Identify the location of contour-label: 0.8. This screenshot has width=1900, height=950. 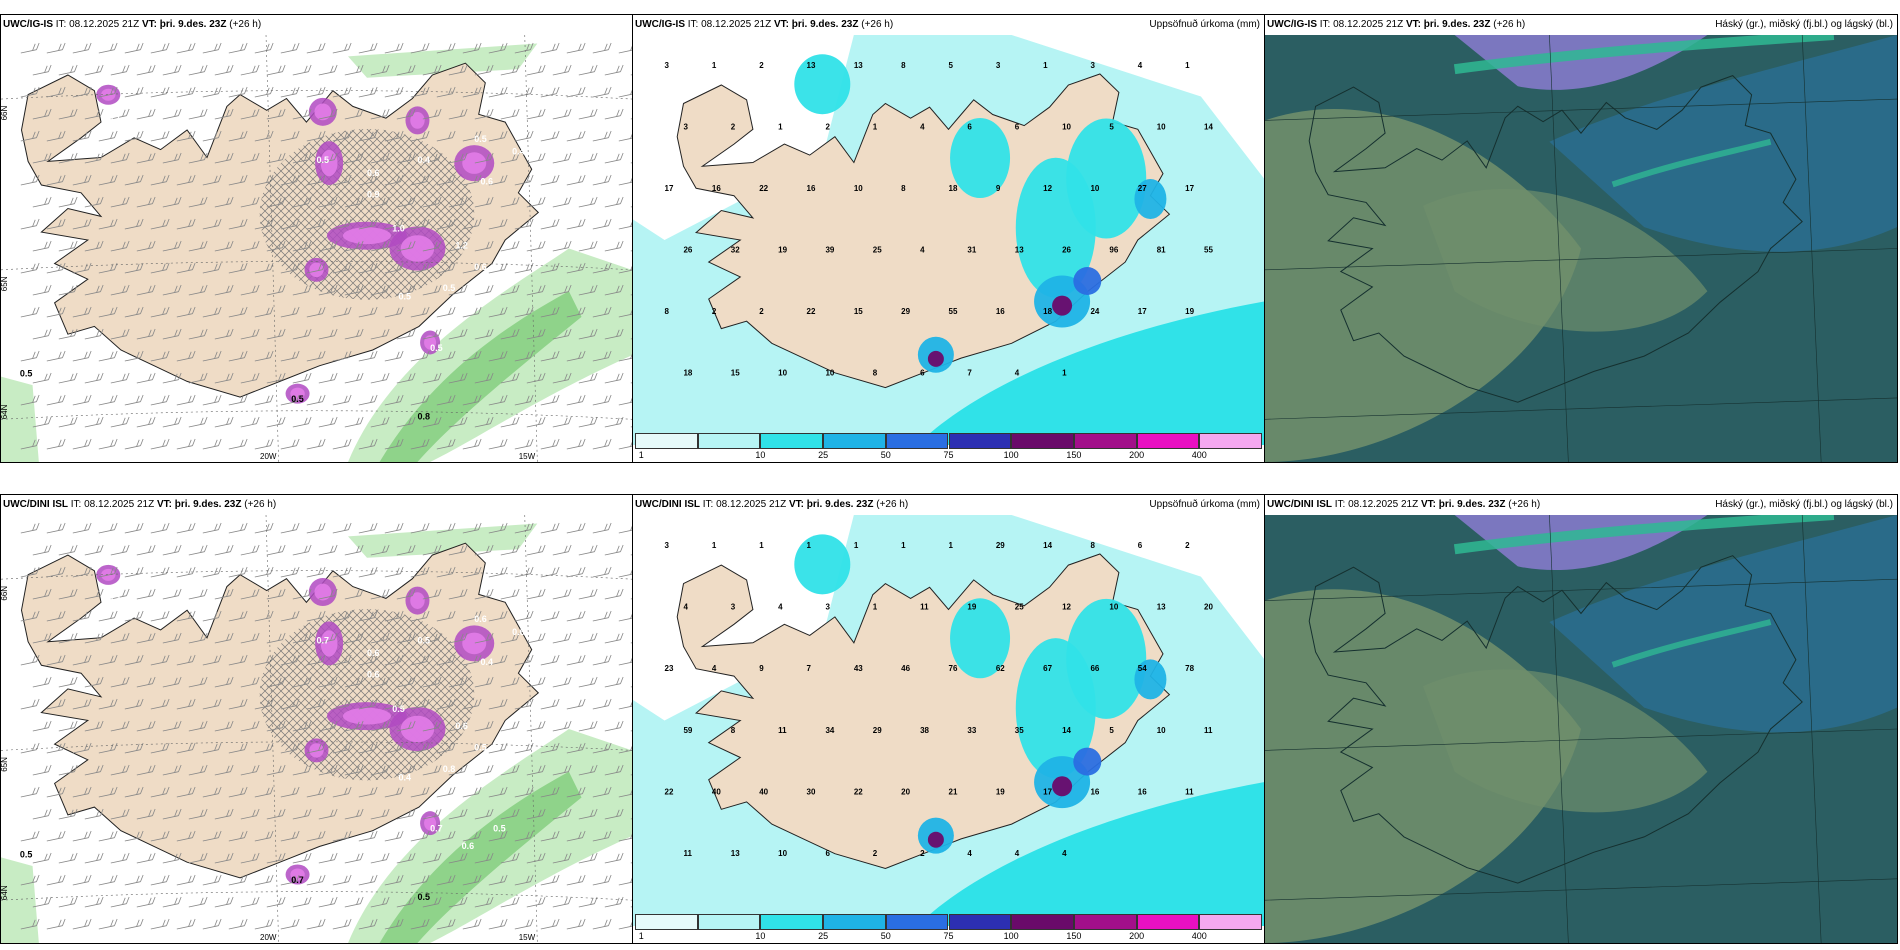
(423, 416).